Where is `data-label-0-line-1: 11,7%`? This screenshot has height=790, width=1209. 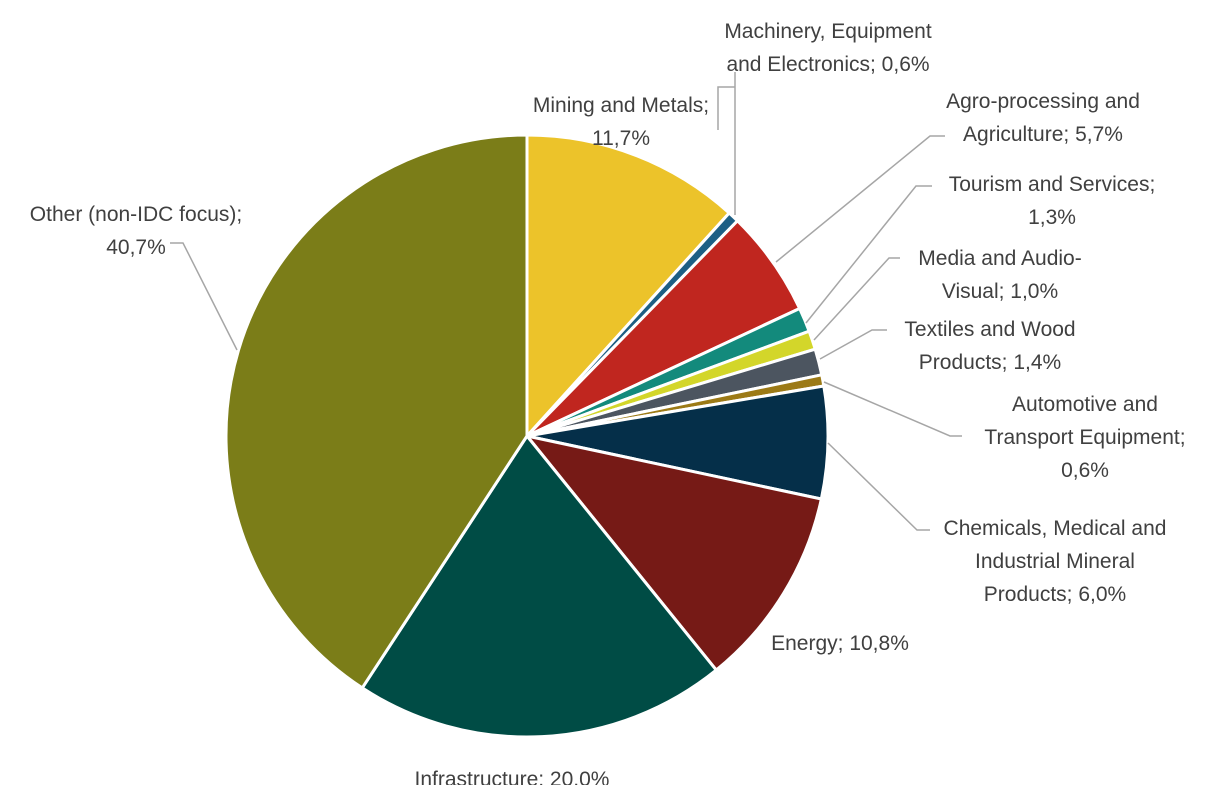
data-label-0-line-1: 11,7% is located at coordinates (621, 138).